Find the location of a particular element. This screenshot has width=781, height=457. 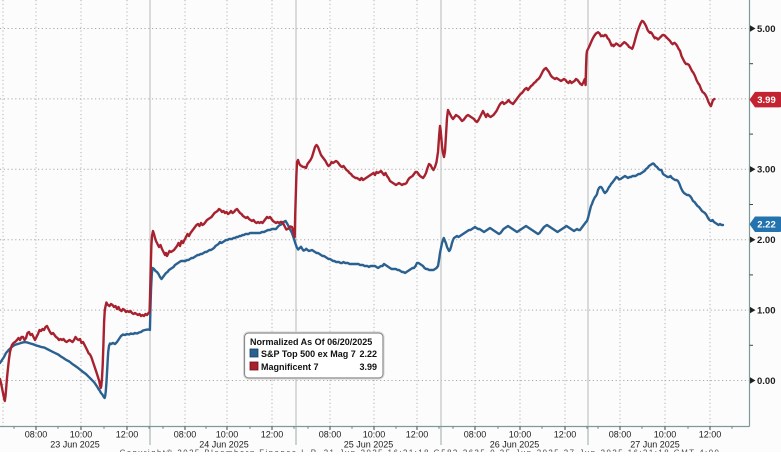

svg-text: Normalized As Of 06/20/2025 is located at coordinates (311, 342).